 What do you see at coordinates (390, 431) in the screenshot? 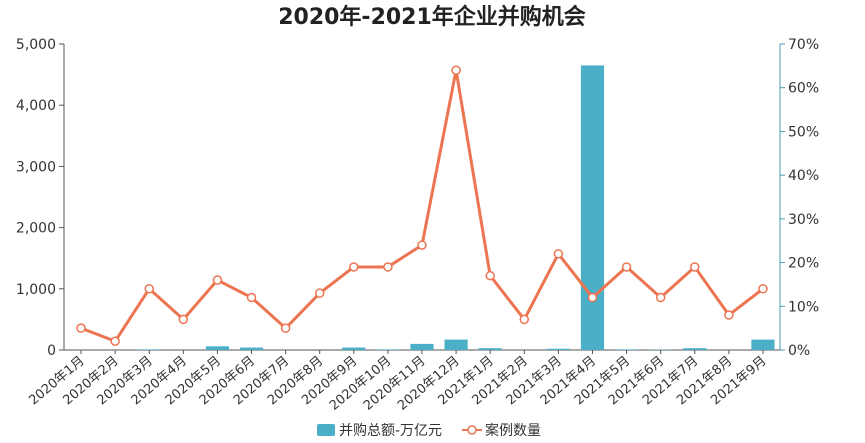
I see `legend-label-bar: 并购总额-万亿元` at bounding box center [390, 431].